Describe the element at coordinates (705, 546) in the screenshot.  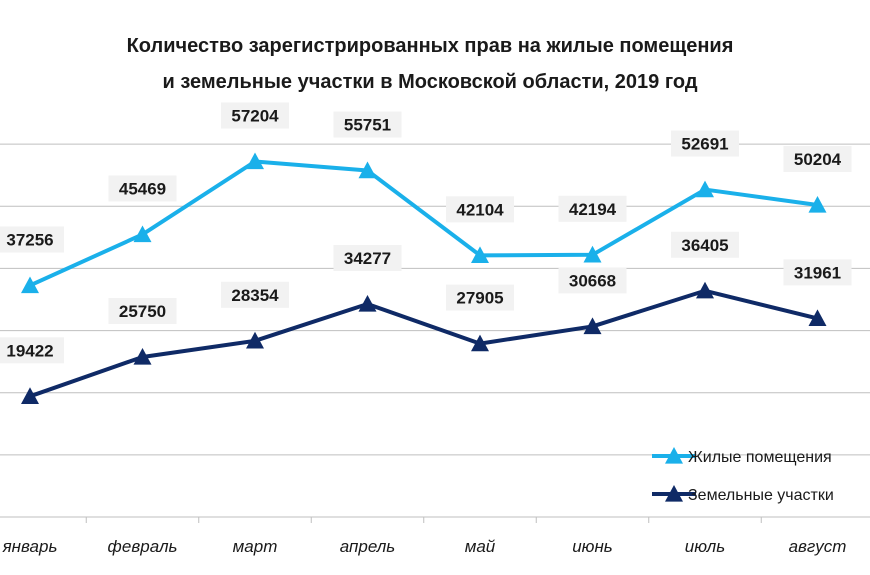
I see `x-tick-label: июль` at that location.